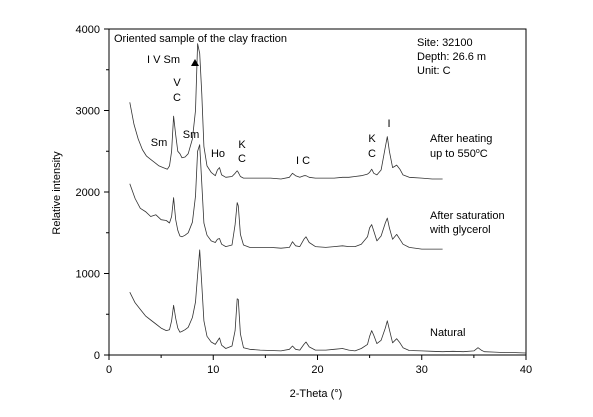  What do you see at coordinates (218, 154) in the screenshot?
I see `peak-label-ho: Ho` at bounding box center [218, 154].